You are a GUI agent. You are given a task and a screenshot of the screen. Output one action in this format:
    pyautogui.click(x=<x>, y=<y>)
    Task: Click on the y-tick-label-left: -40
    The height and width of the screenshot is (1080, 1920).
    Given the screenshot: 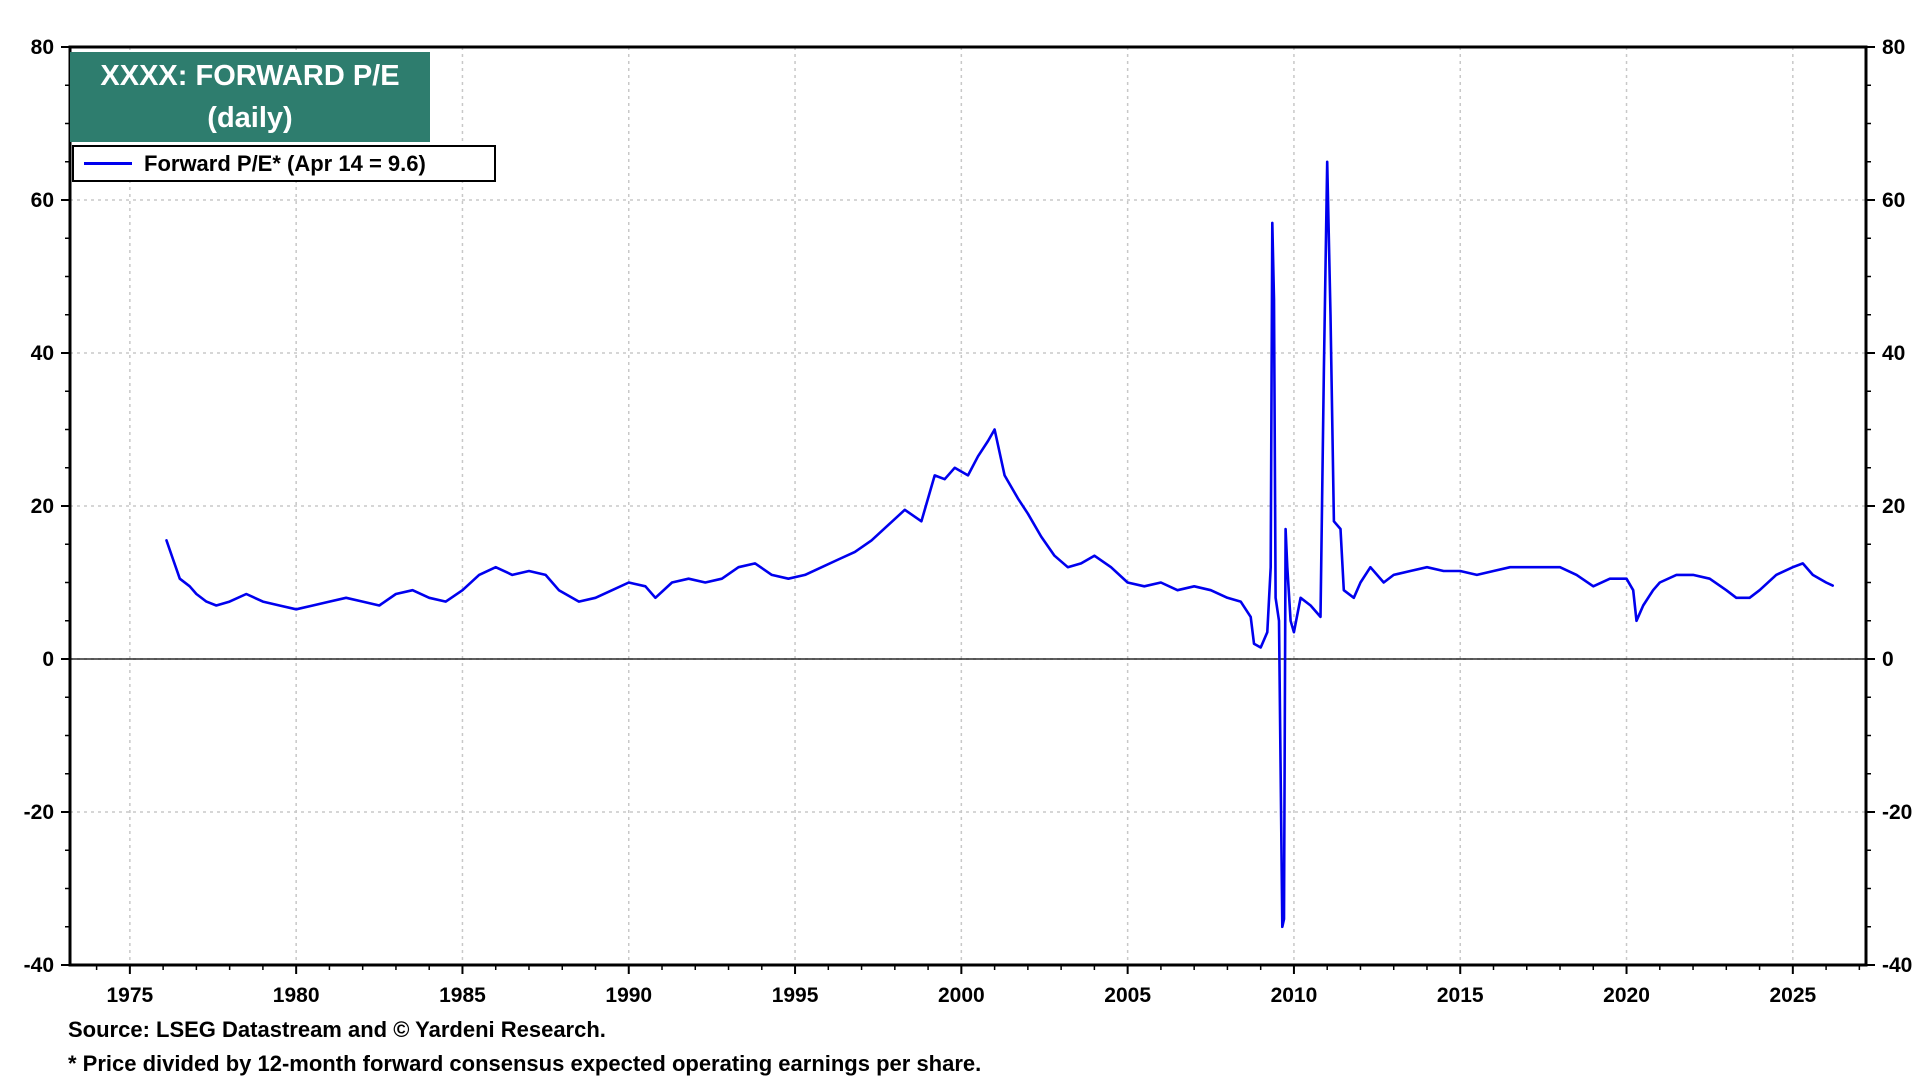 What is the action you would take?
    pyautogui.click(x=39, y=965)
    